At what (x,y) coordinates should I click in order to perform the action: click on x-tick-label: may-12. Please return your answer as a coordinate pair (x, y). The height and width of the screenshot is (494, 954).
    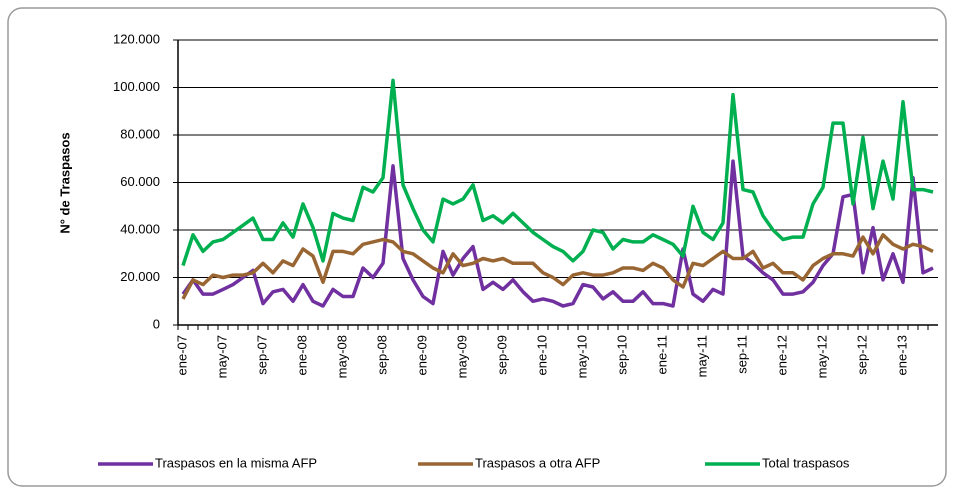
    Looking at the image, I should click on (821, 356).